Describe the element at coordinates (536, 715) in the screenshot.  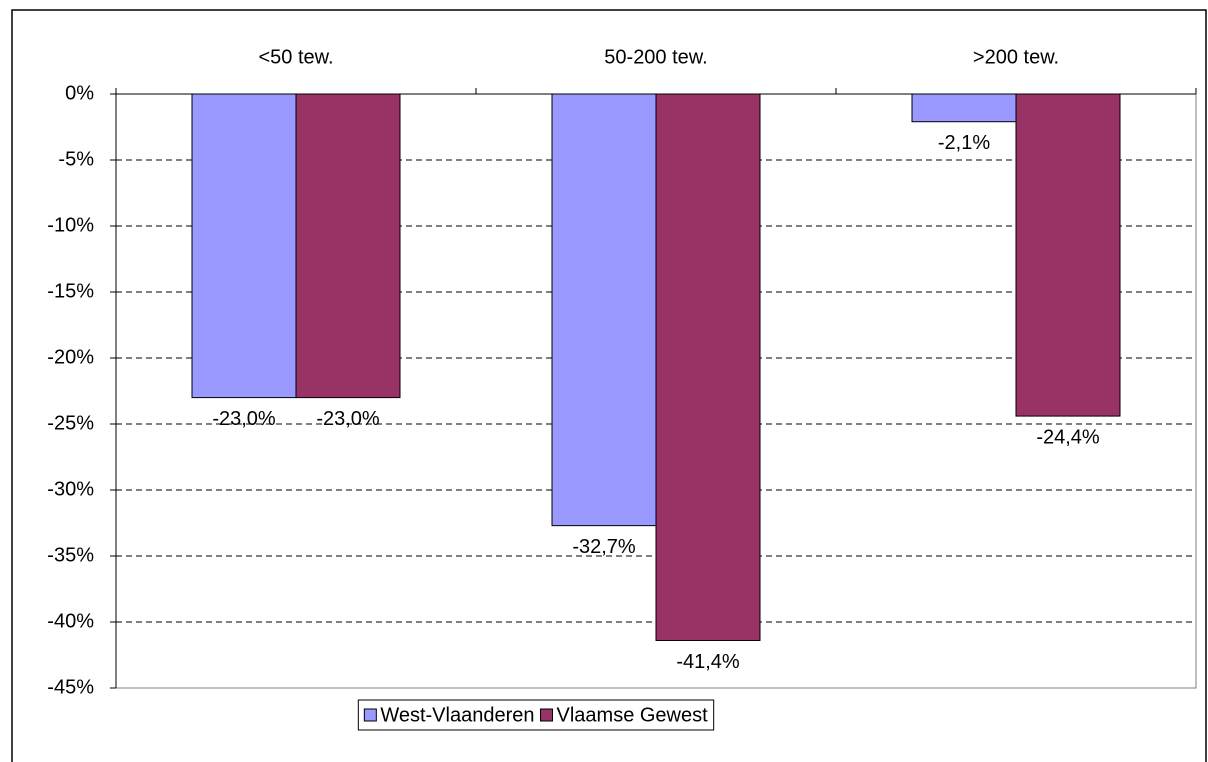
I see `legend` at that location.